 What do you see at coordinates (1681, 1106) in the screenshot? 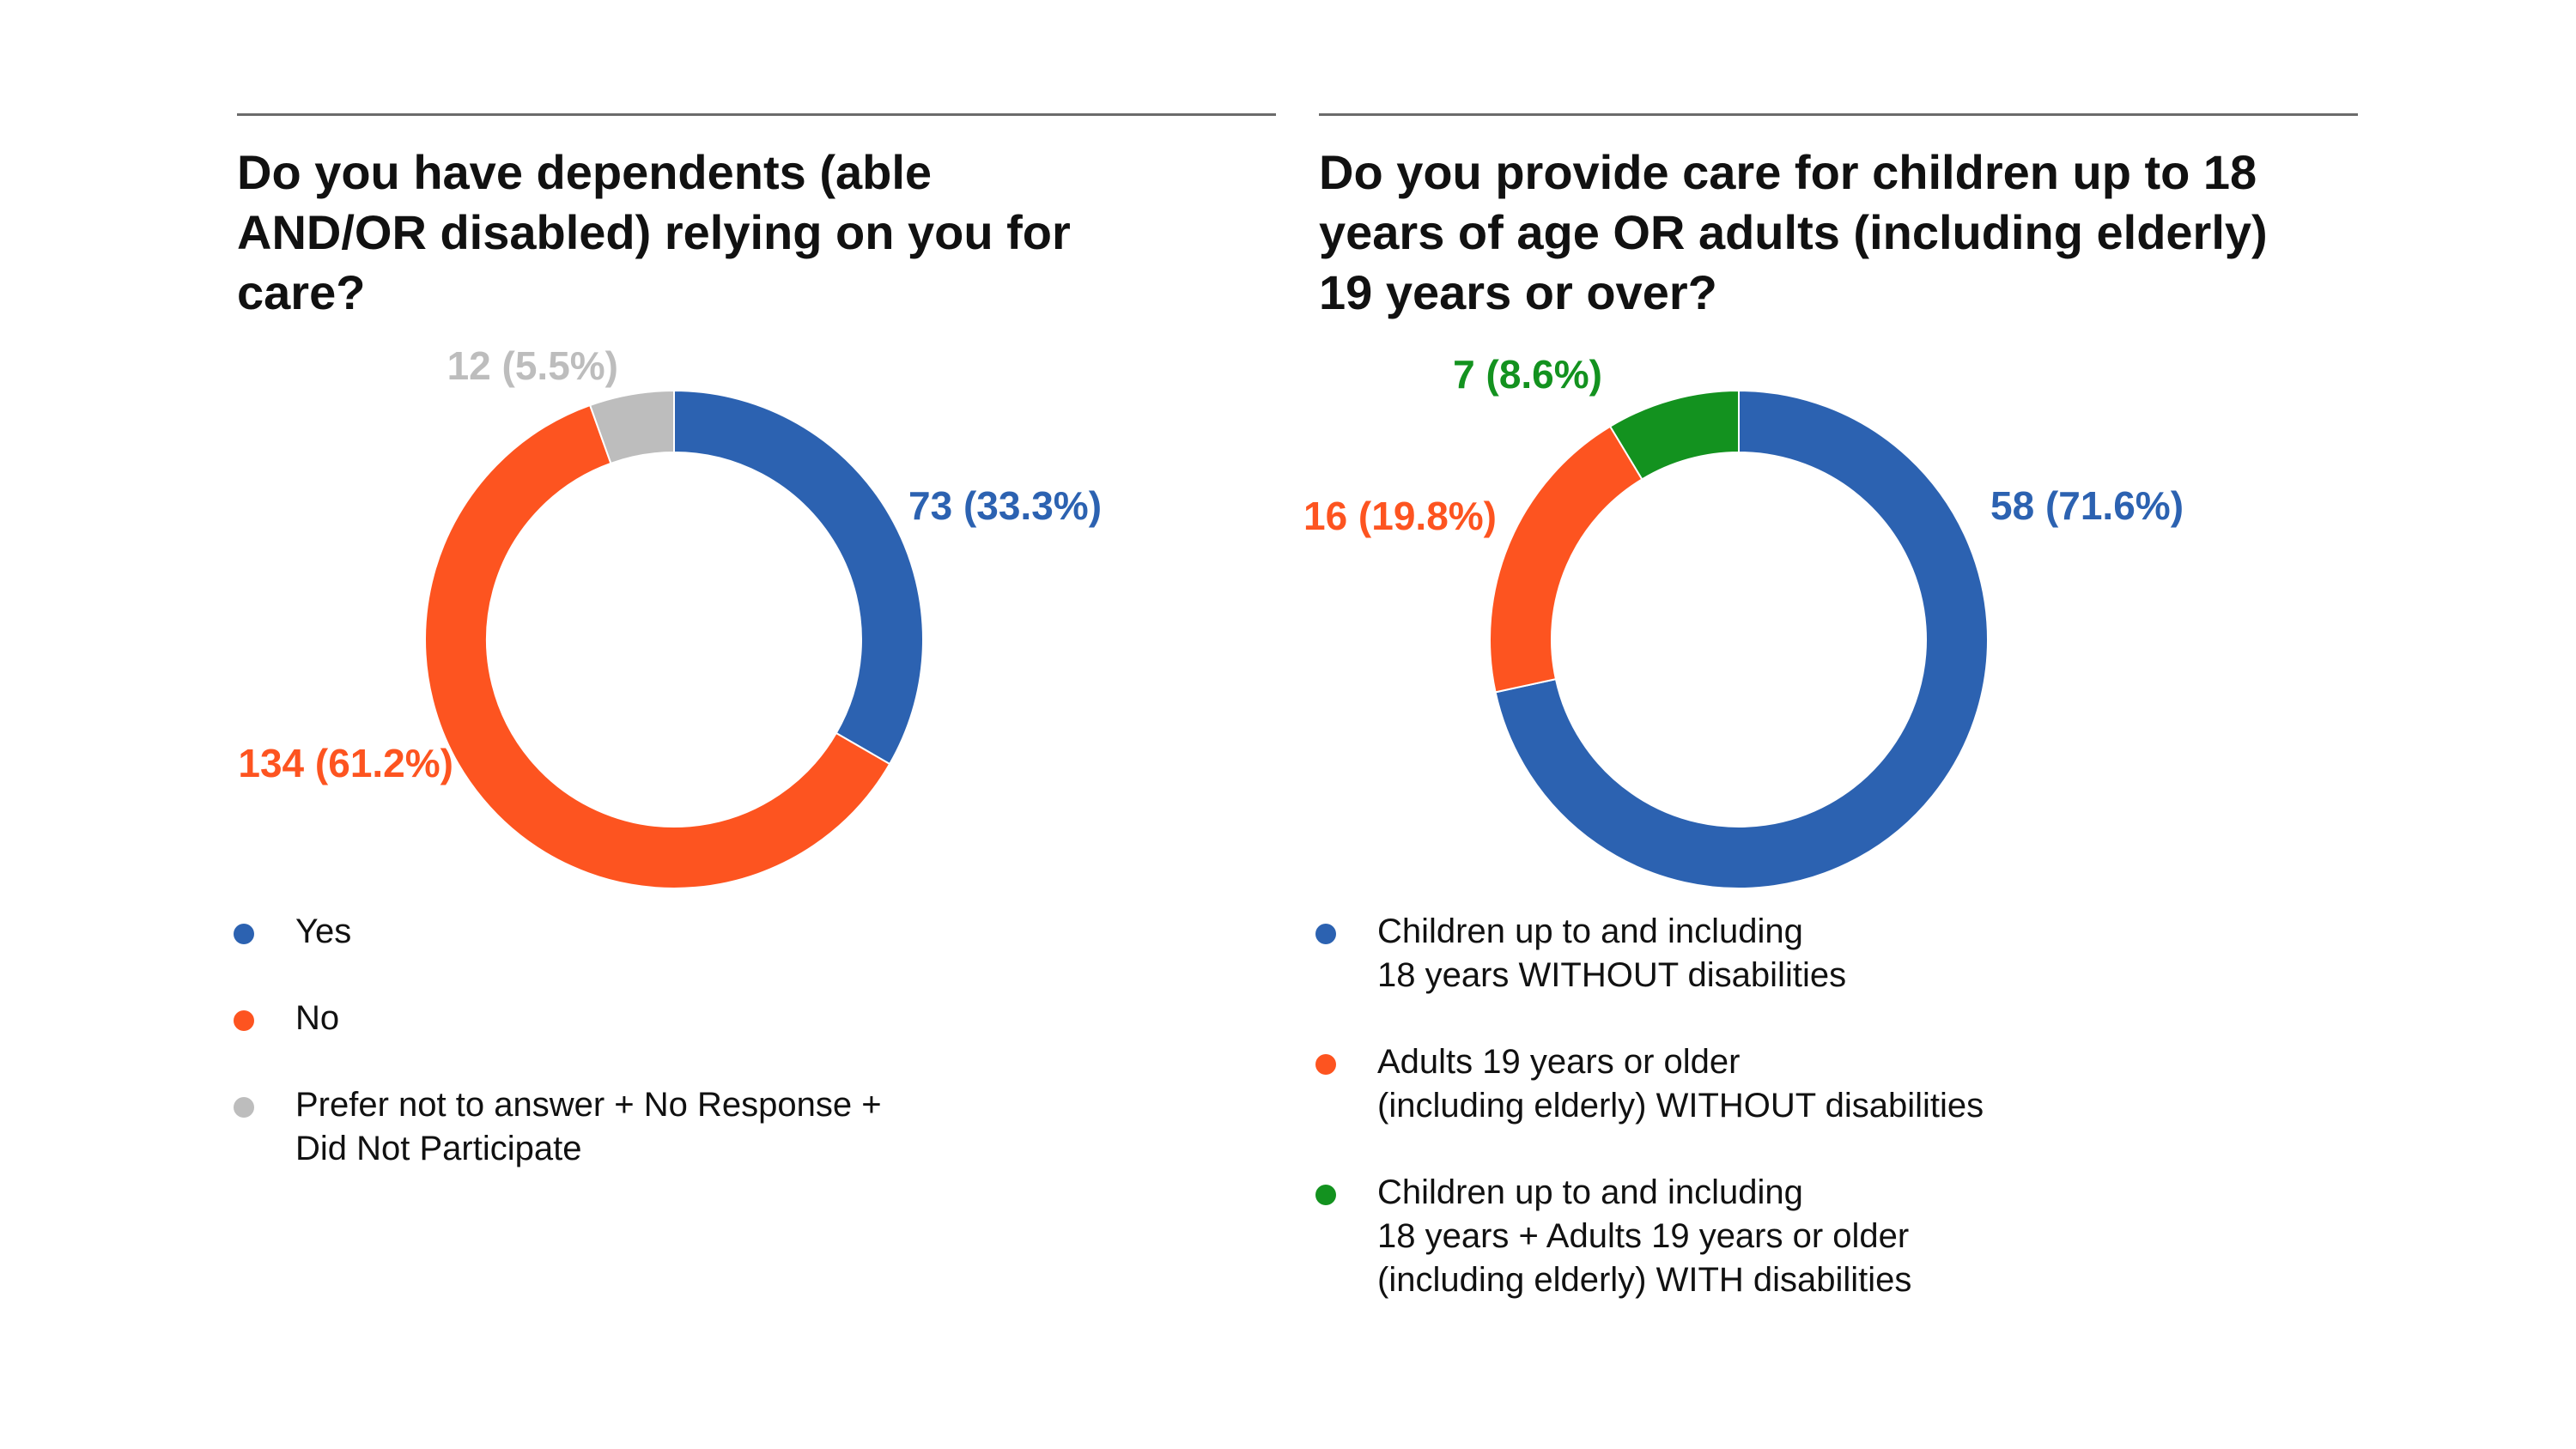
I see `legend-label: (including elderly) WITHOUT disabilities` at bounding box center [1681, 1106].